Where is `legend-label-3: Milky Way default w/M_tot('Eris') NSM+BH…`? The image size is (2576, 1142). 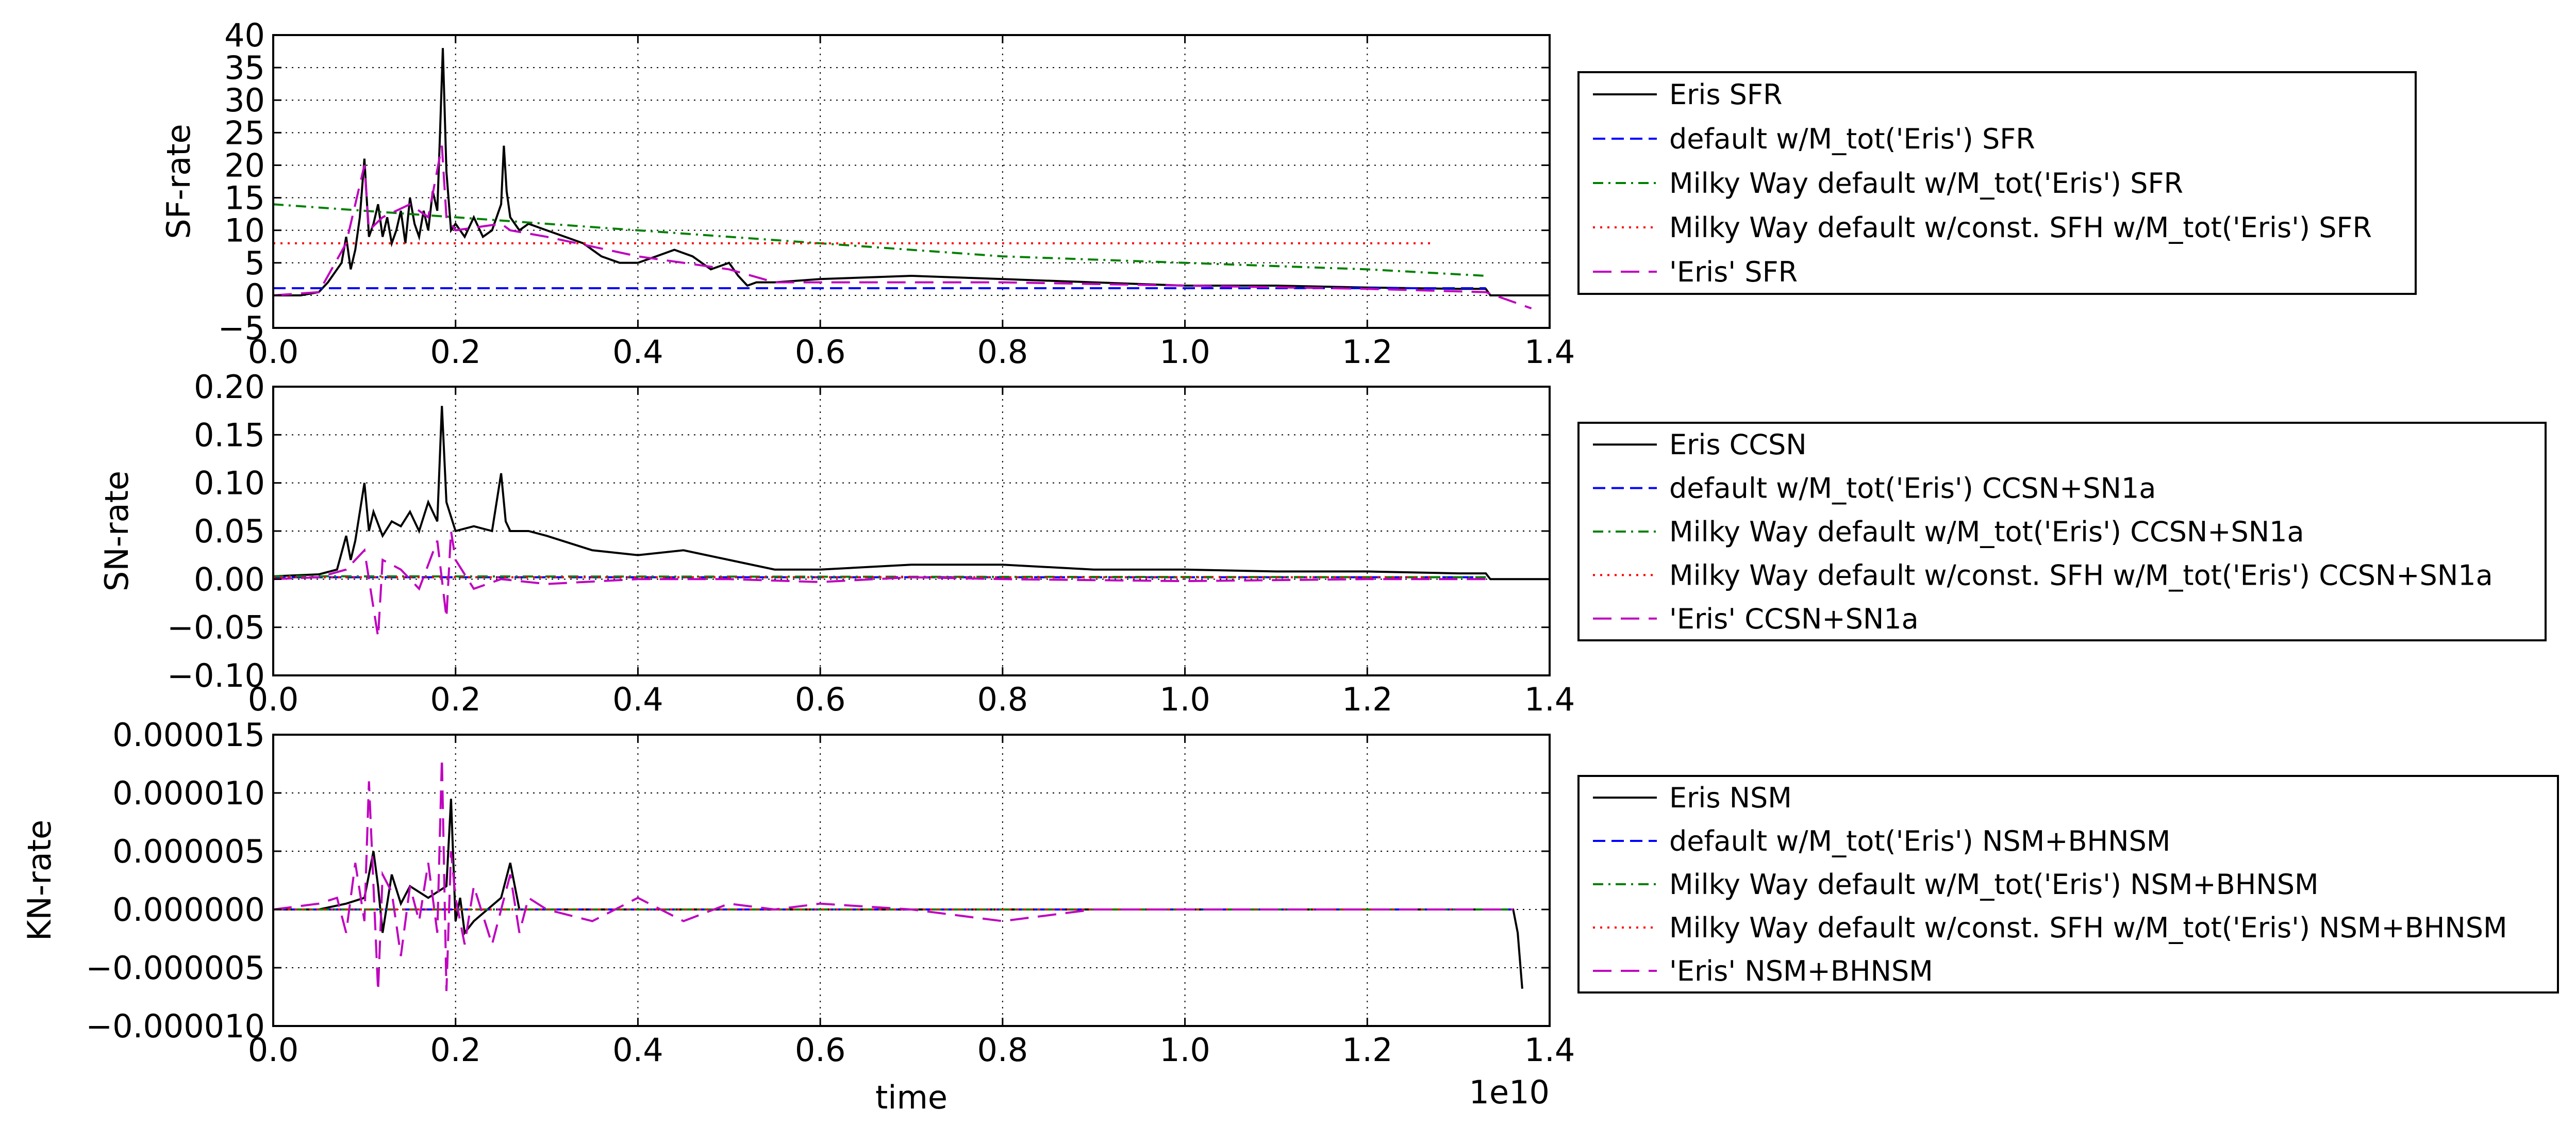 legend-label-3: Milky Way default w/M_tot('Eris') NSM+BH… is located at coordinates (1994, 884).